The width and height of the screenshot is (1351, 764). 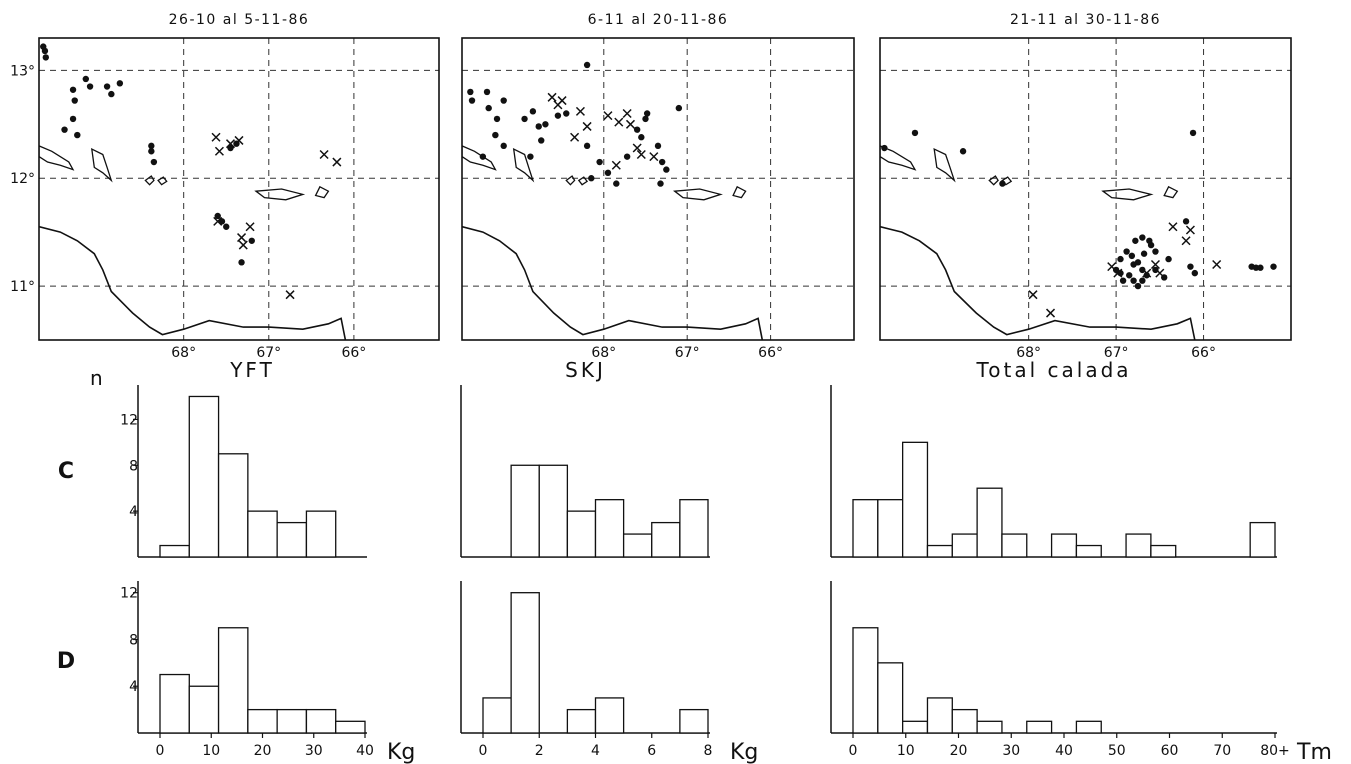 What do you see at coordinates (1011, 751) in the screenshot?
I see `x-tick-label: 30` at bounding box center [1011, 751].